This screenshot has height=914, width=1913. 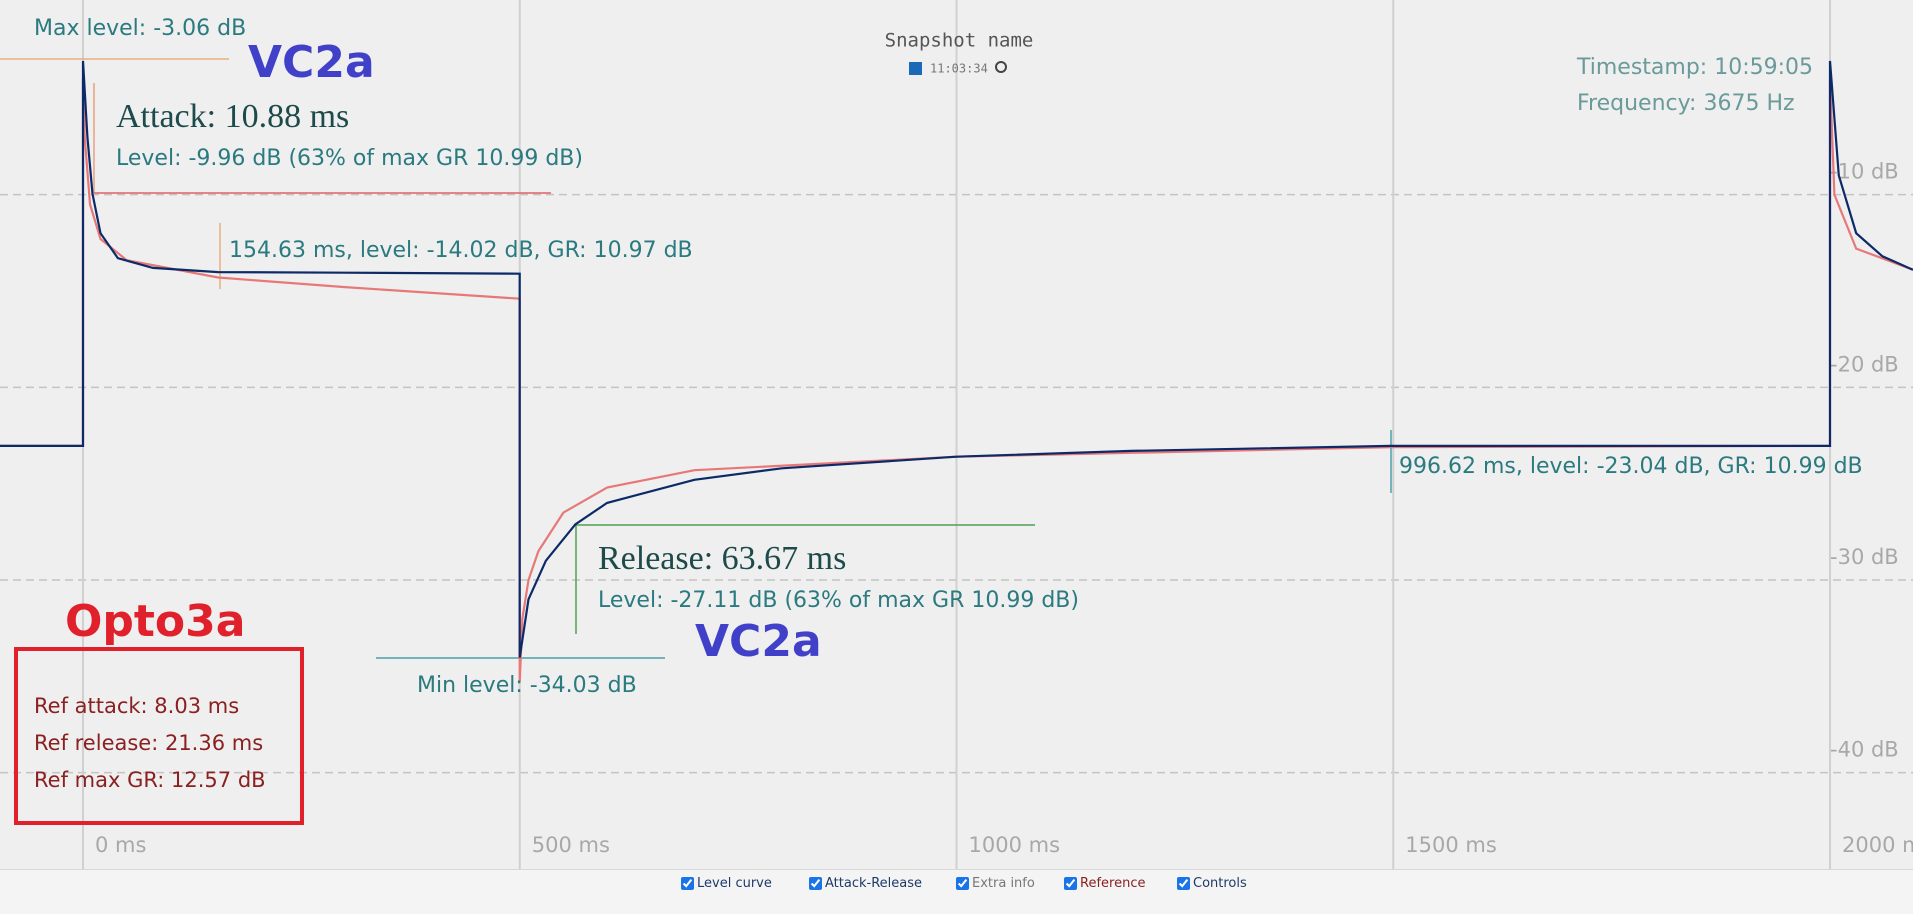 I want to click on annotation: Level: -9.96 dB (63% of max GR 10.99 dB), so click(x=349, y=158).